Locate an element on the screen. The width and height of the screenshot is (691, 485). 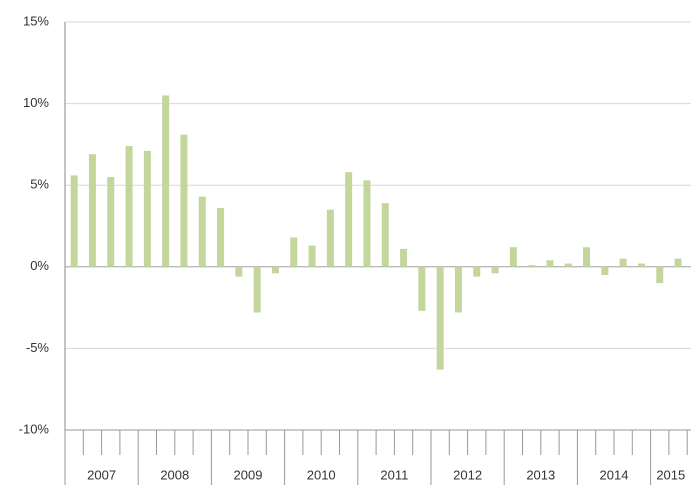
y-tick-label: 10% is located at coordinates (36, 102).